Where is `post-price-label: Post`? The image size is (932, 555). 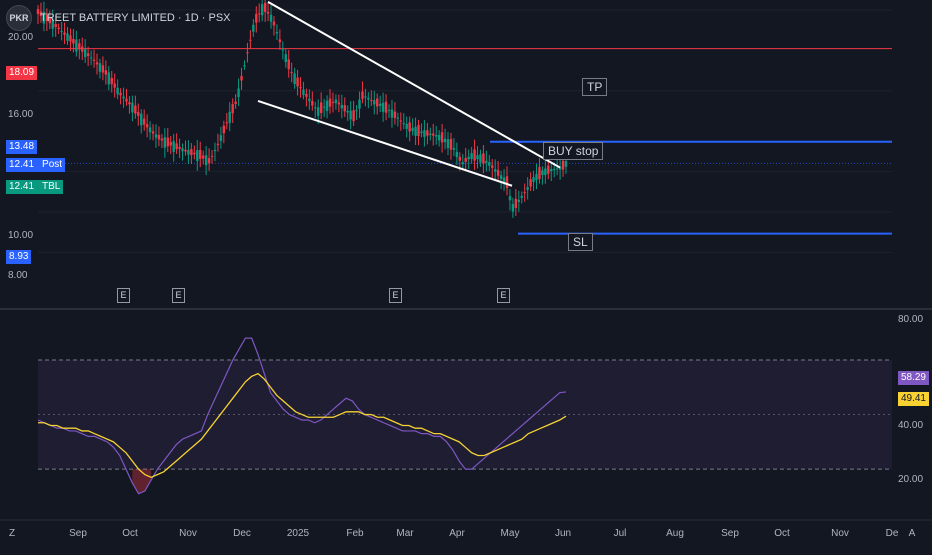
post-price-label: Post is located at coordinates (52, 164).